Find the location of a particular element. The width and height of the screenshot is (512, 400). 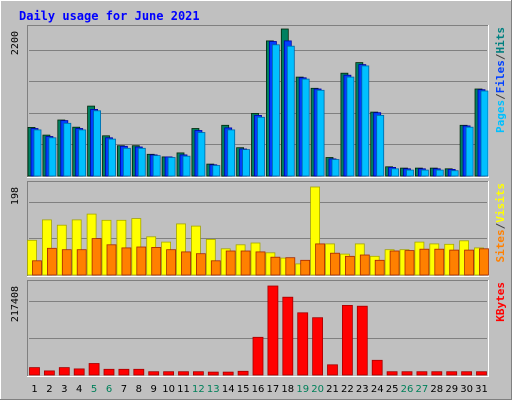

x-tick-label-day-8: 8 is located at coordinates (139, 389).